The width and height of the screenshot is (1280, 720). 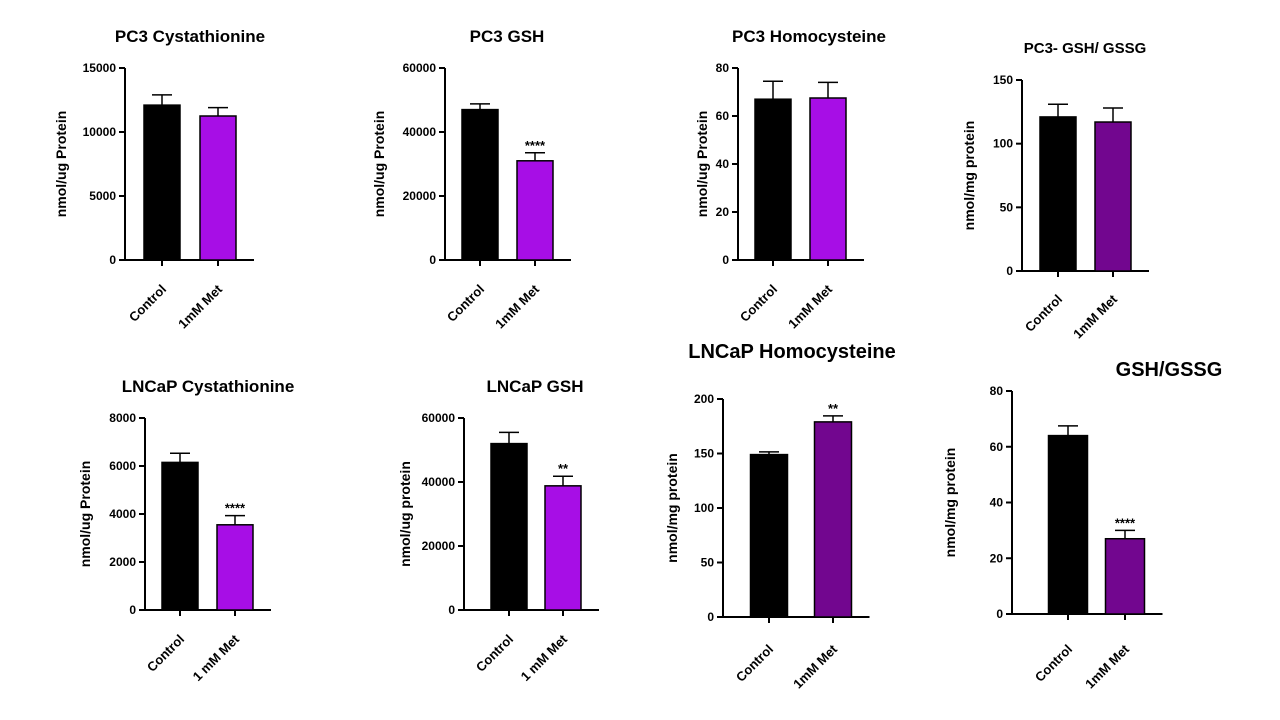 What do you see at coordinates (809, 36) in the screenshot?
I see `chart-title: PC3 Homocysteine` at bounding box center [809, 36].